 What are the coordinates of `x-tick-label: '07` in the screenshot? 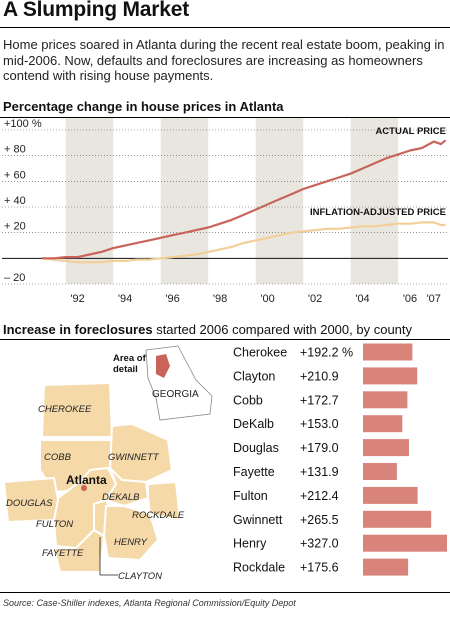 It's located at (434, 299).